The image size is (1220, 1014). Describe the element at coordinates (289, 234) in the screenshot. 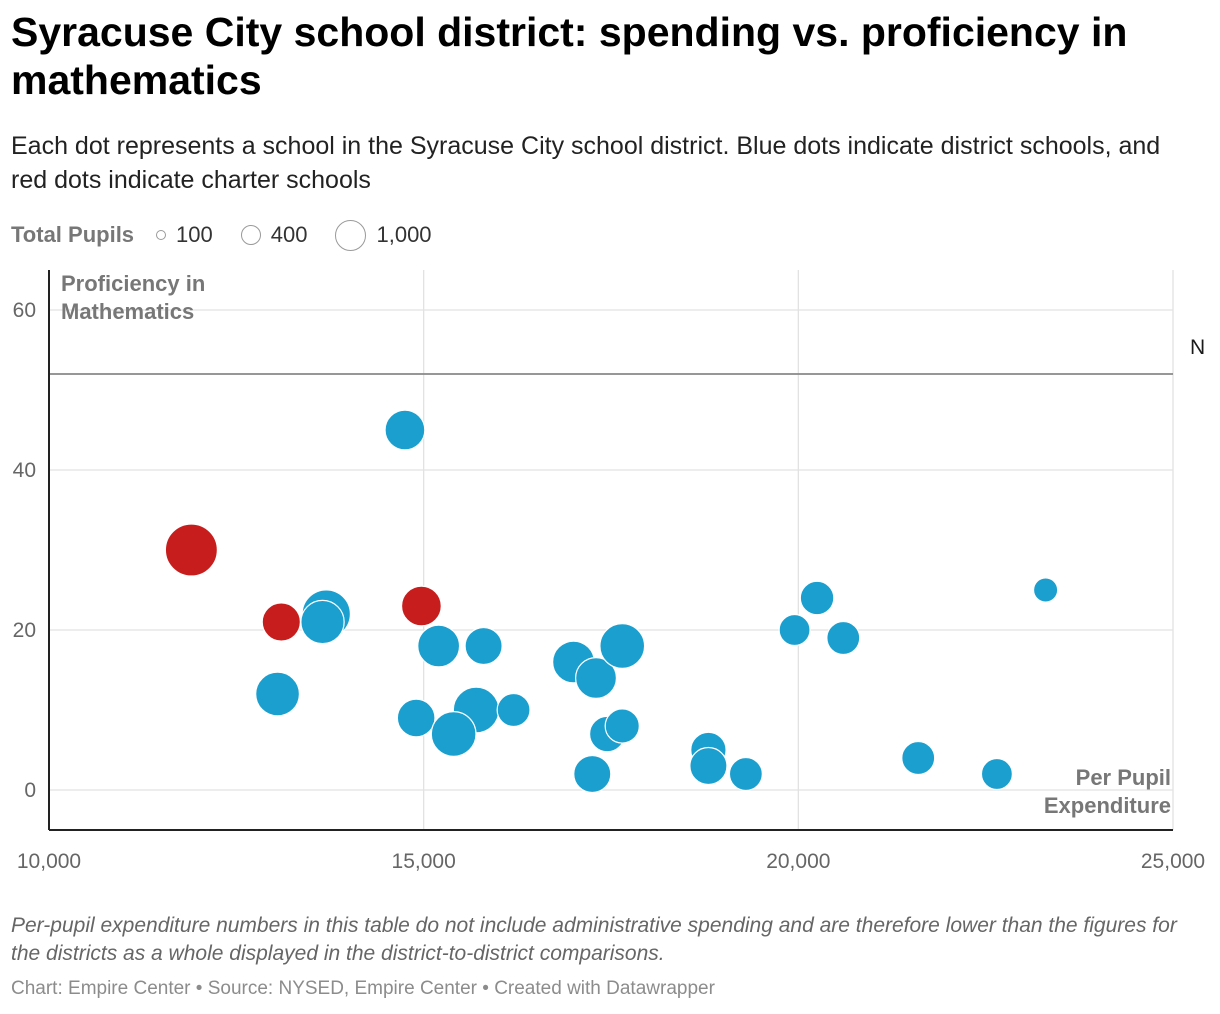

I see `legend-label-400: 400` at that location.